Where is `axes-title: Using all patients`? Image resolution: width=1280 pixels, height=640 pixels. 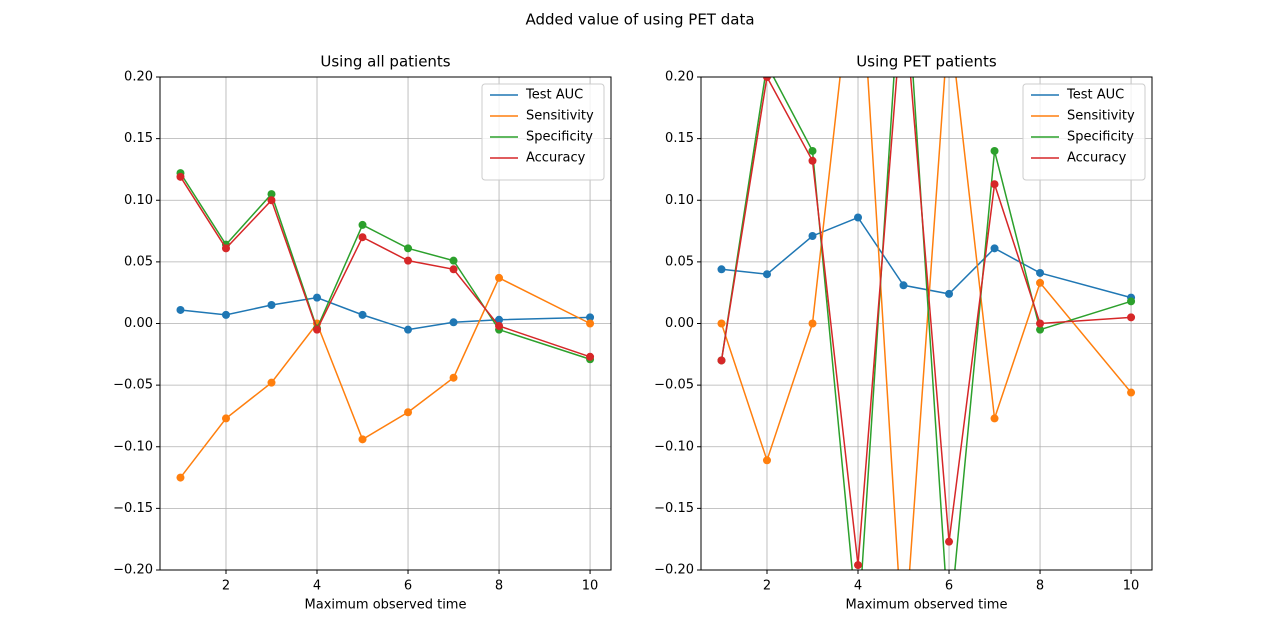
axes-title: Using all patients is located at coordinates (385, 62).